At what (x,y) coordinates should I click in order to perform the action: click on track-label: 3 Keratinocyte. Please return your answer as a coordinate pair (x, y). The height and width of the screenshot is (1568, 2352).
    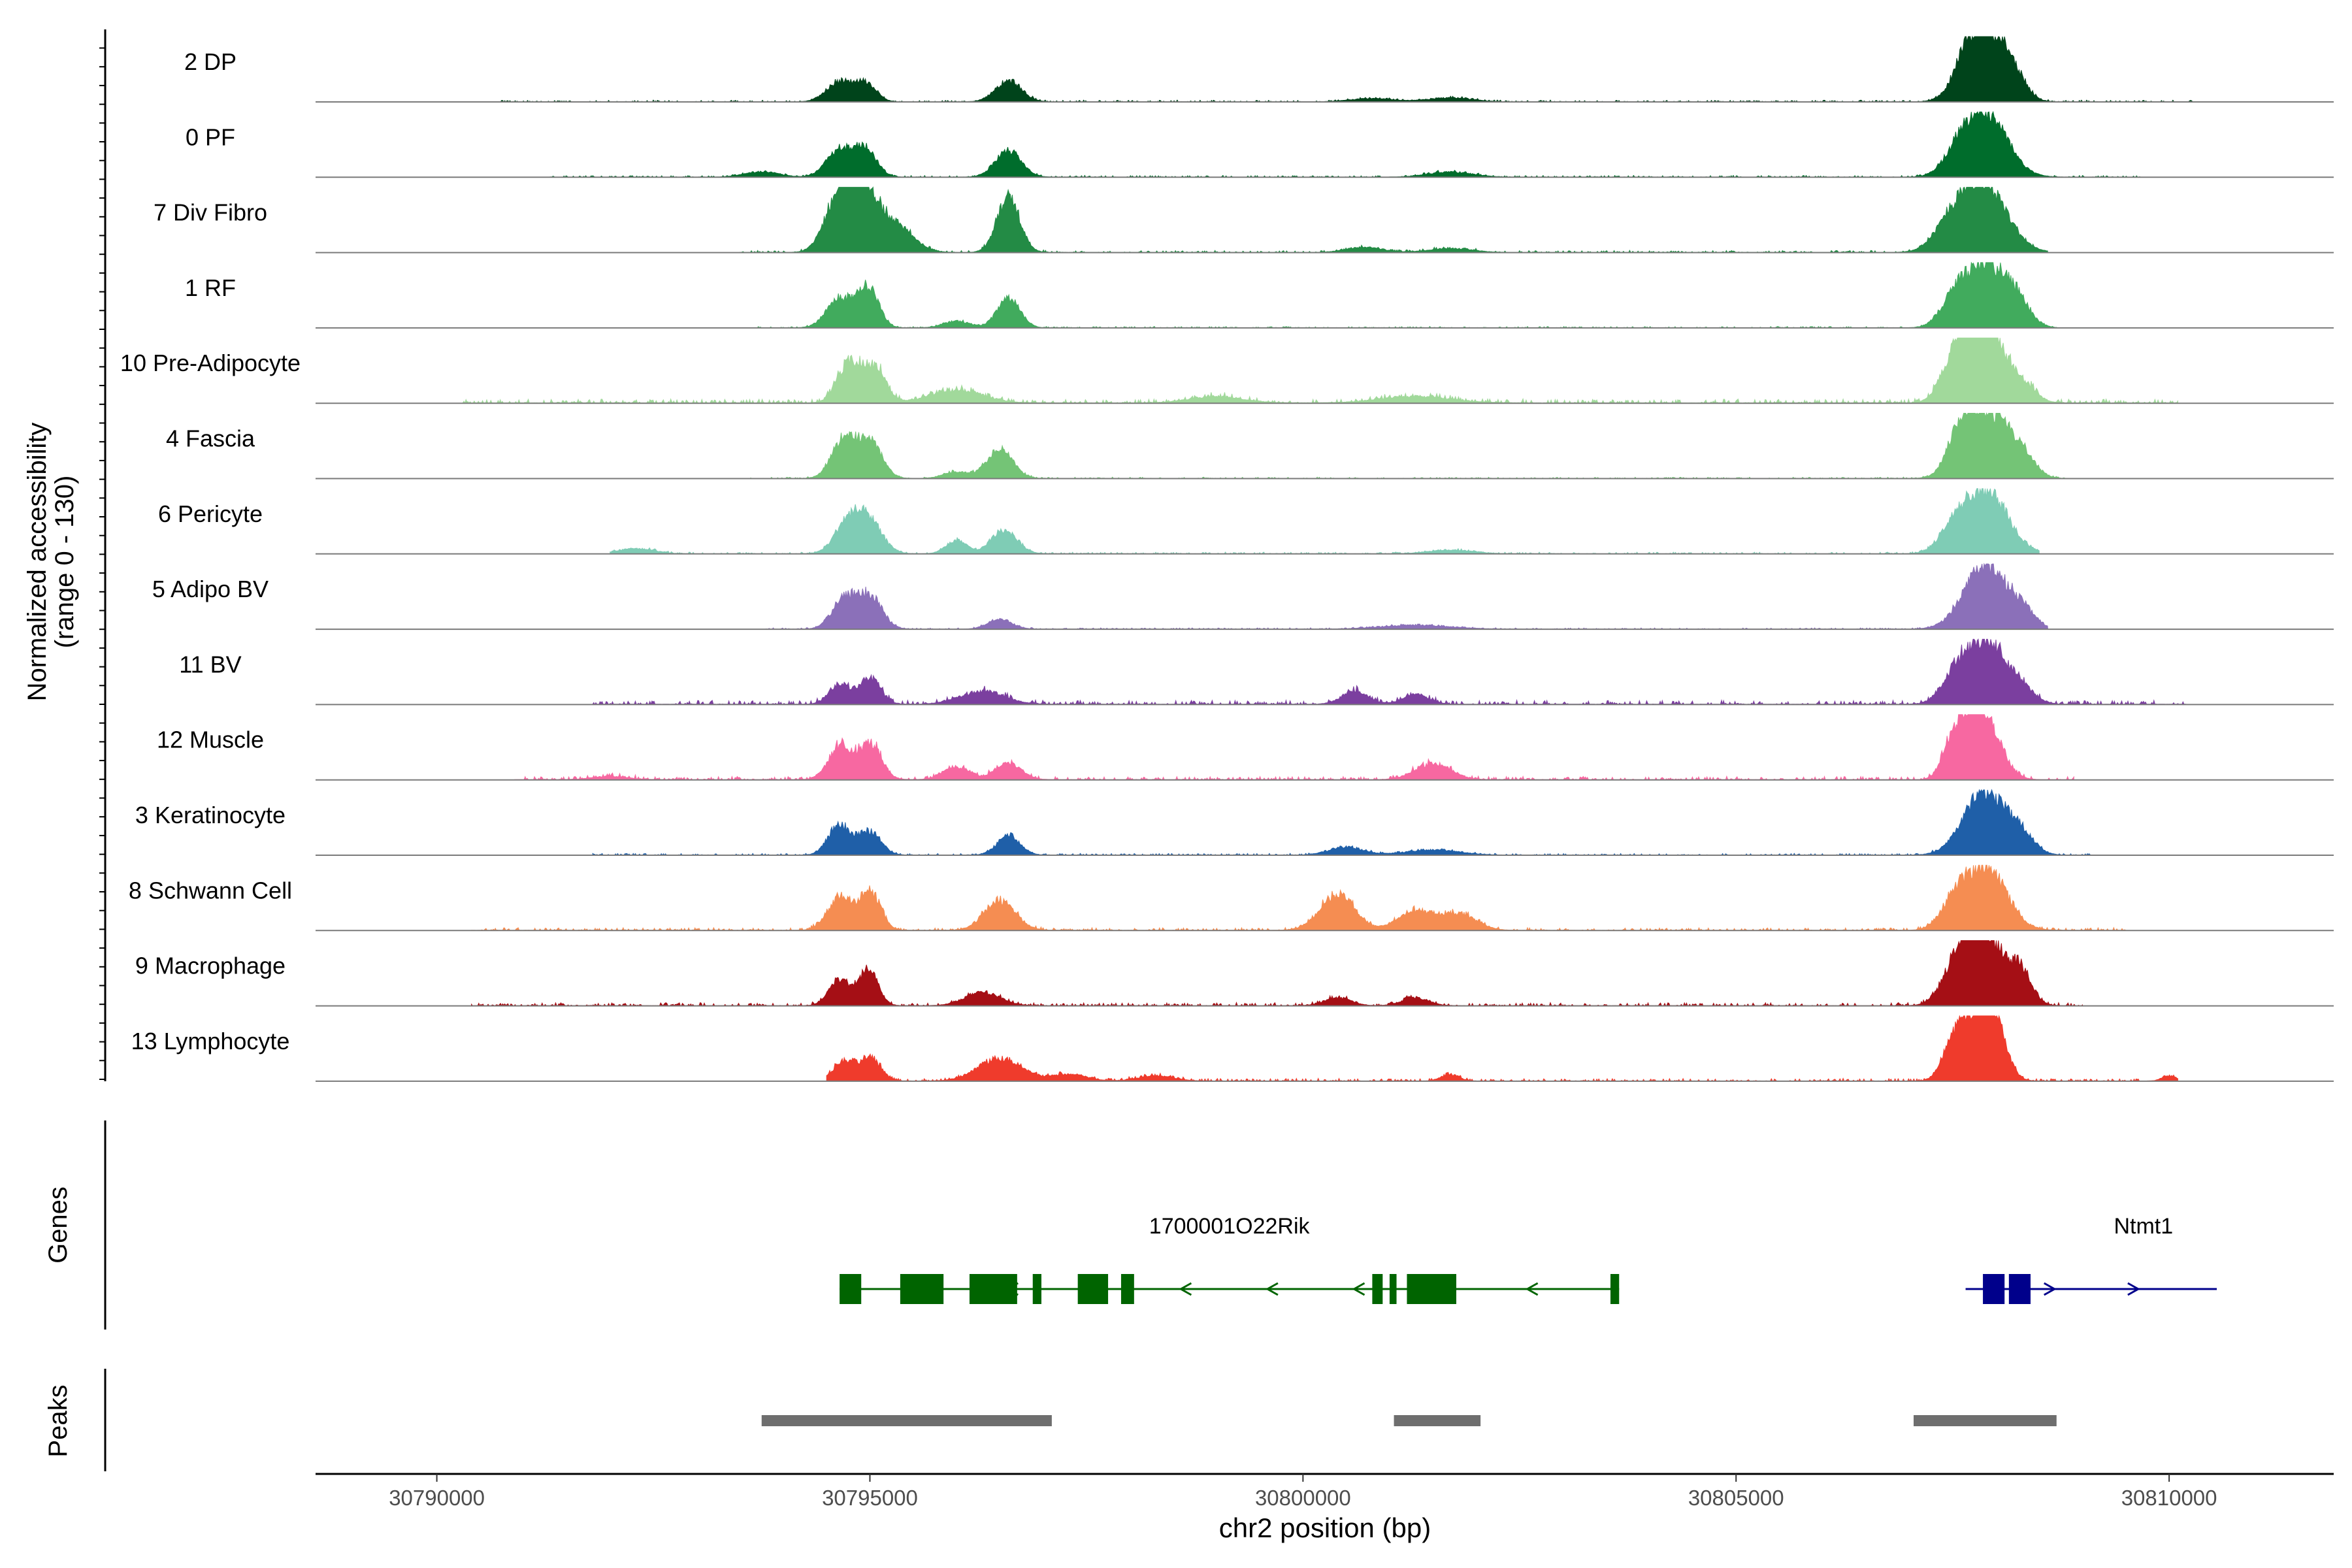
    Looking at the image, I should click on (210, 815).